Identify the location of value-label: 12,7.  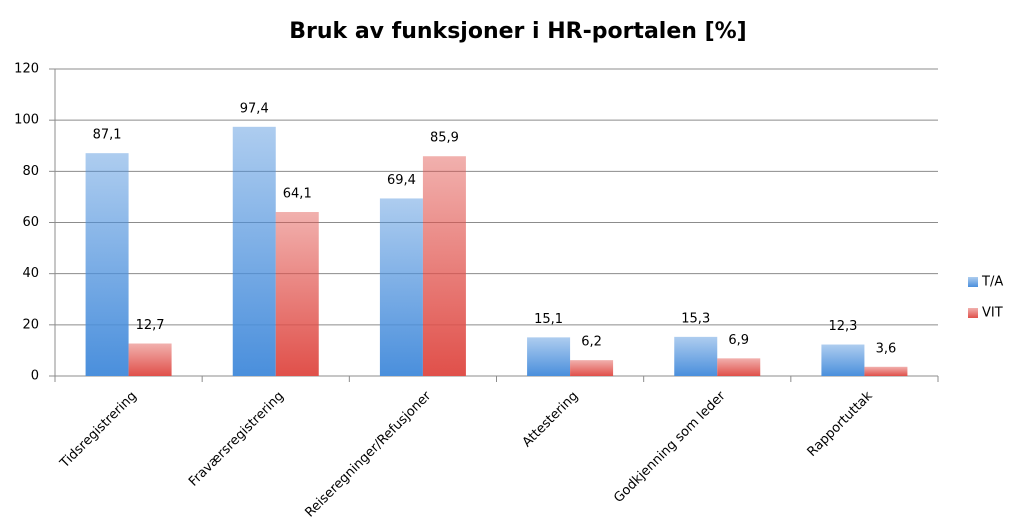
(150, 325).